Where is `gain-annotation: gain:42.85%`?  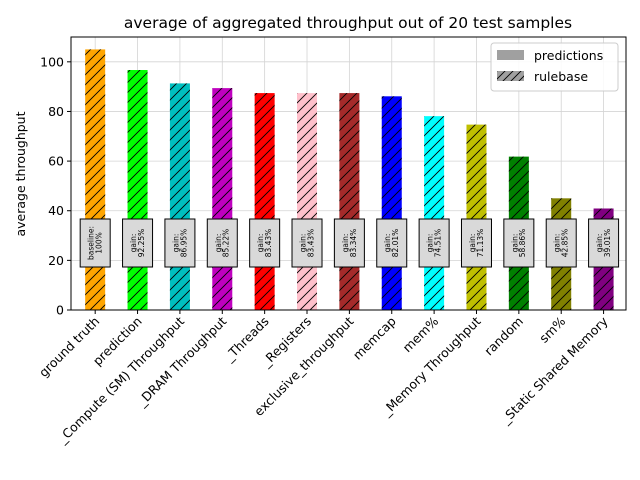 gain-annotation: gain:42.85% is located at coordinates (561, 243).